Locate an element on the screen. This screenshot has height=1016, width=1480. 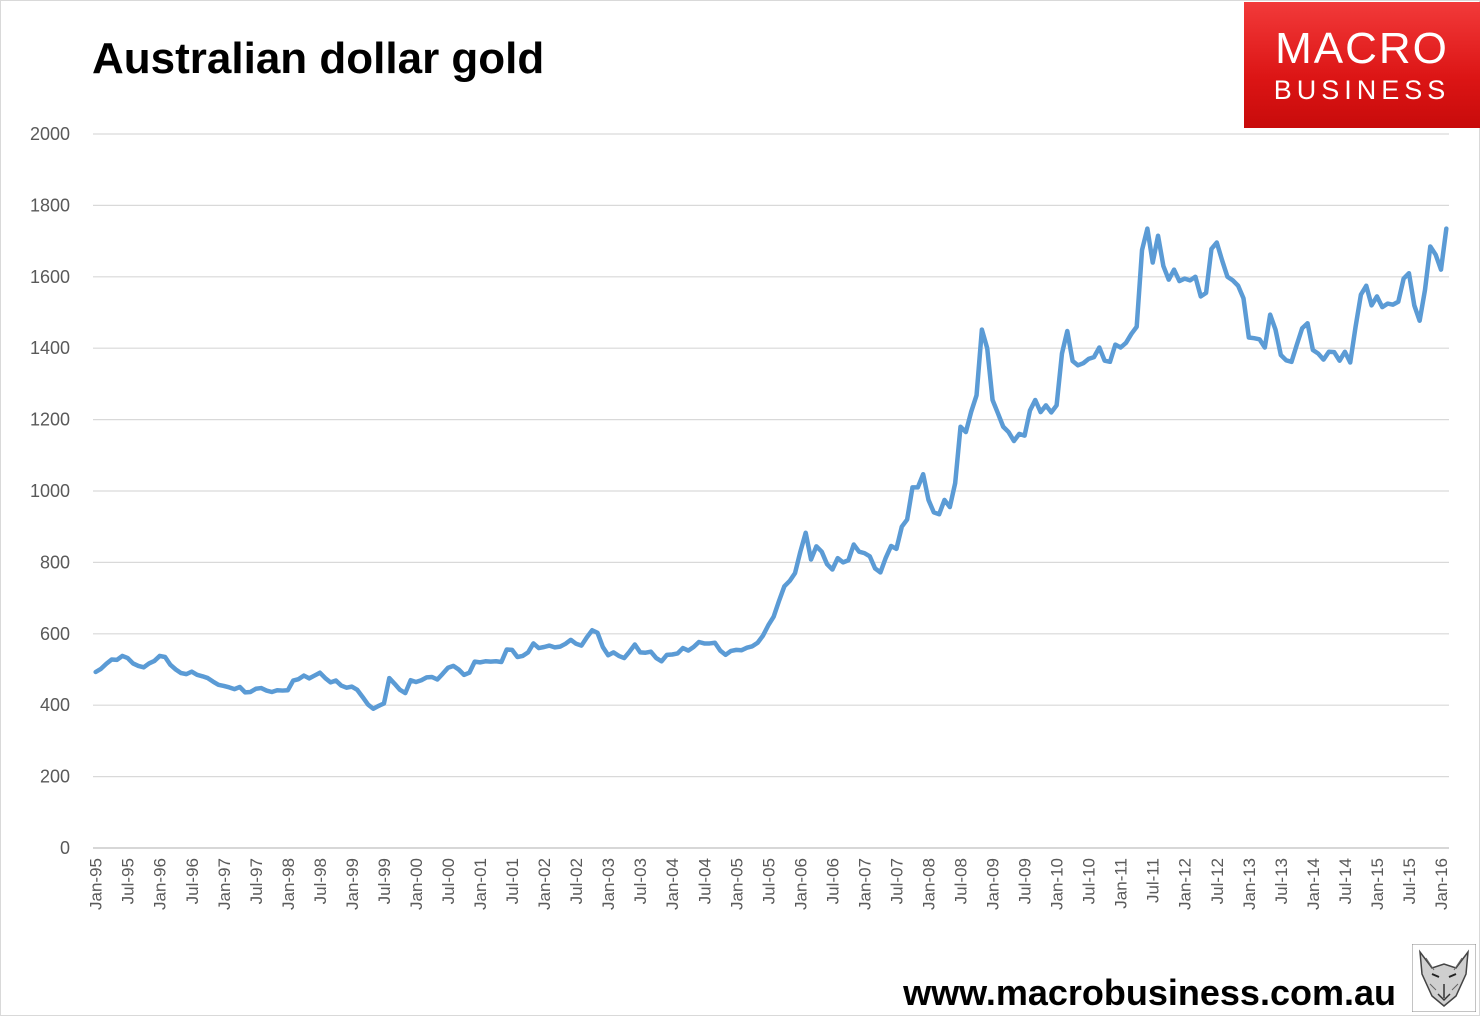
macrobusiness-logo: MACRO BUSINESS is located at coordinates (1362, 65).